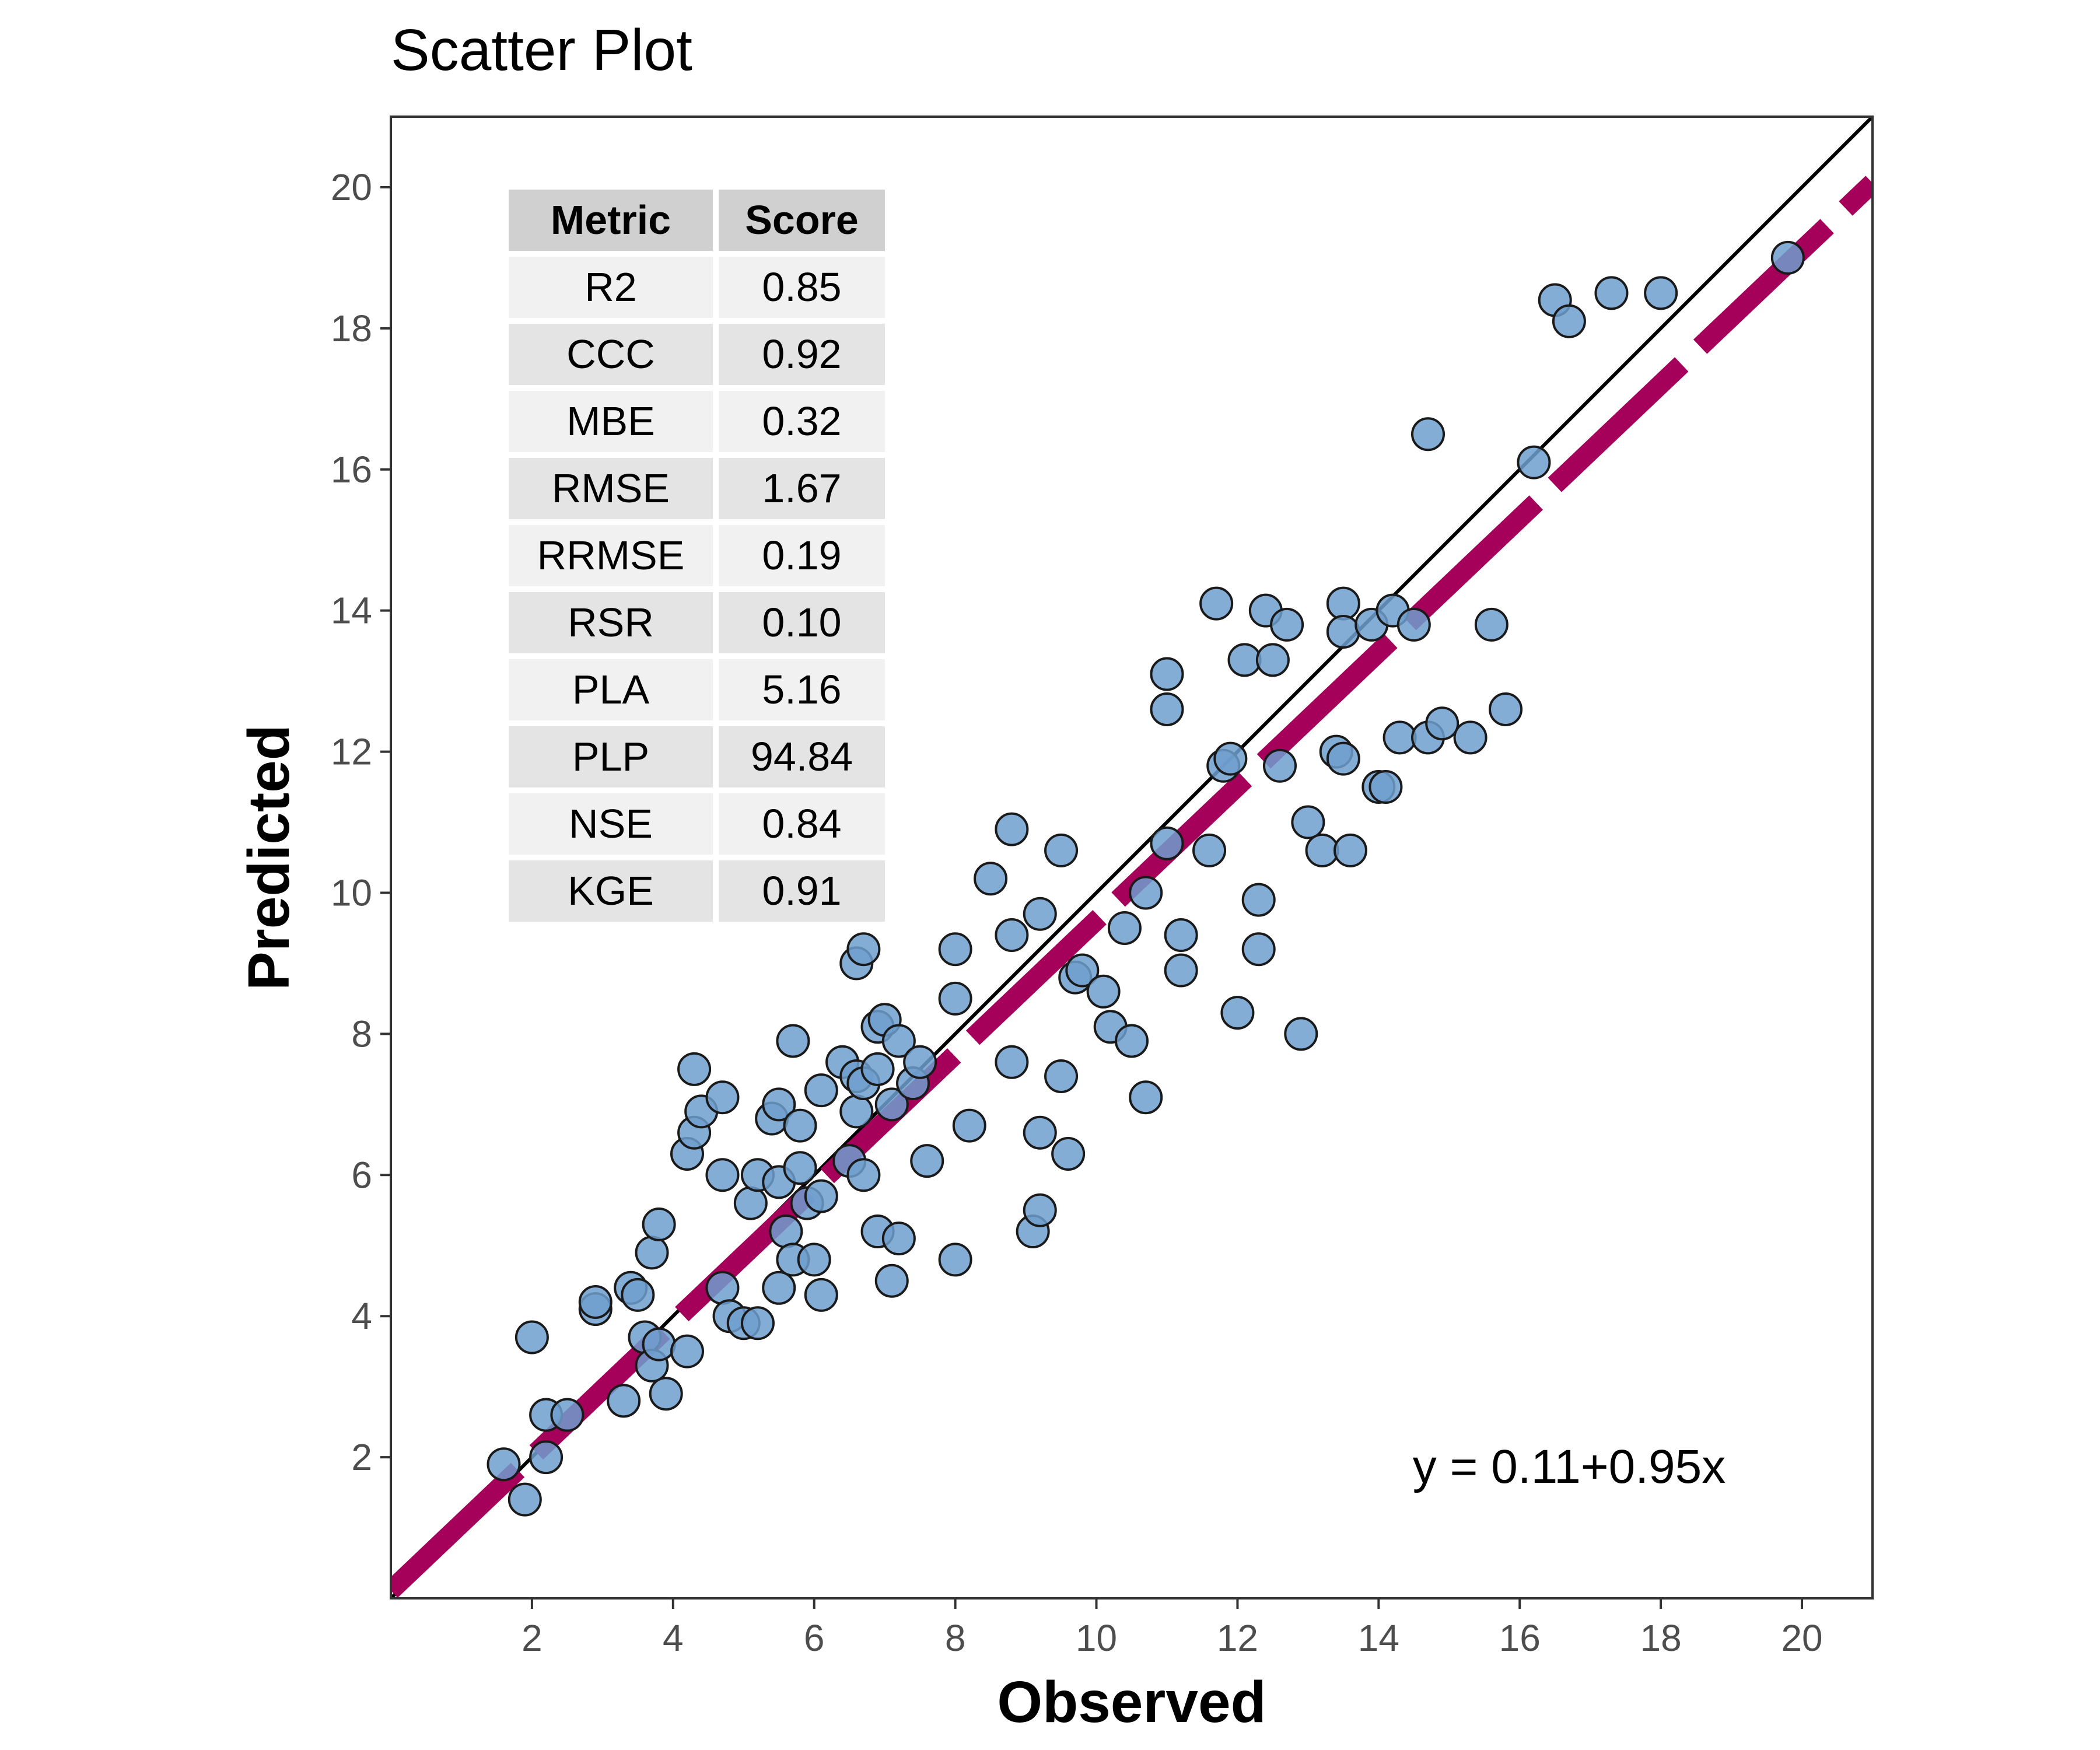  What do you see at coordinates (673, 1638) in the screenshot?
I see `x-tick-label: 4` at bounding box center [673, 1638].